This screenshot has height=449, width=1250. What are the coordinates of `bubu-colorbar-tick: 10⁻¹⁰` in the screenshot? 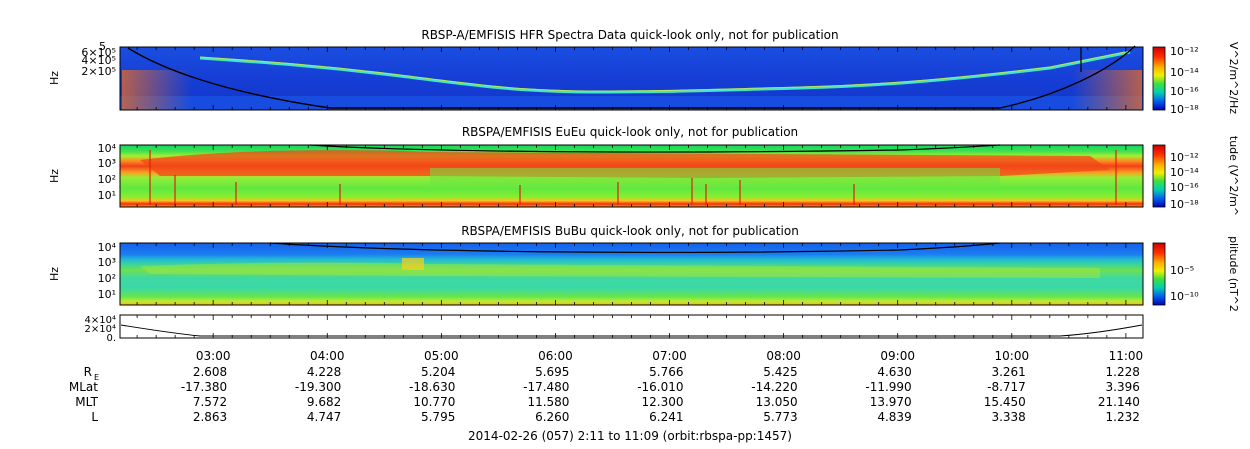 It's located at (1184, 296).